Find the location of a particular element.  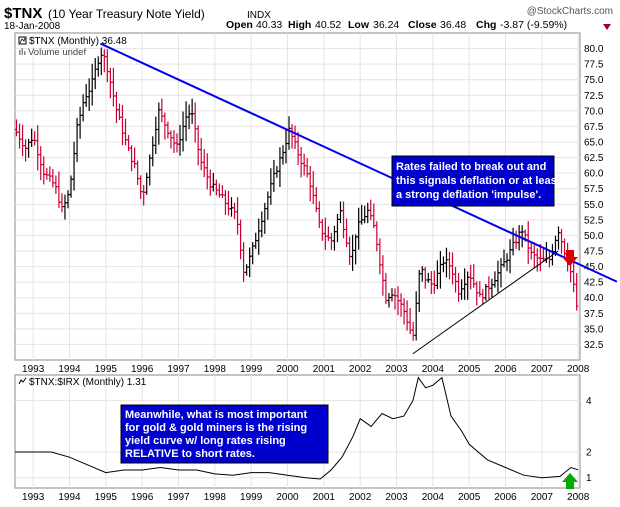

main-callout-line-1: Rates failed to break out and is located at coordinates (471, 167).